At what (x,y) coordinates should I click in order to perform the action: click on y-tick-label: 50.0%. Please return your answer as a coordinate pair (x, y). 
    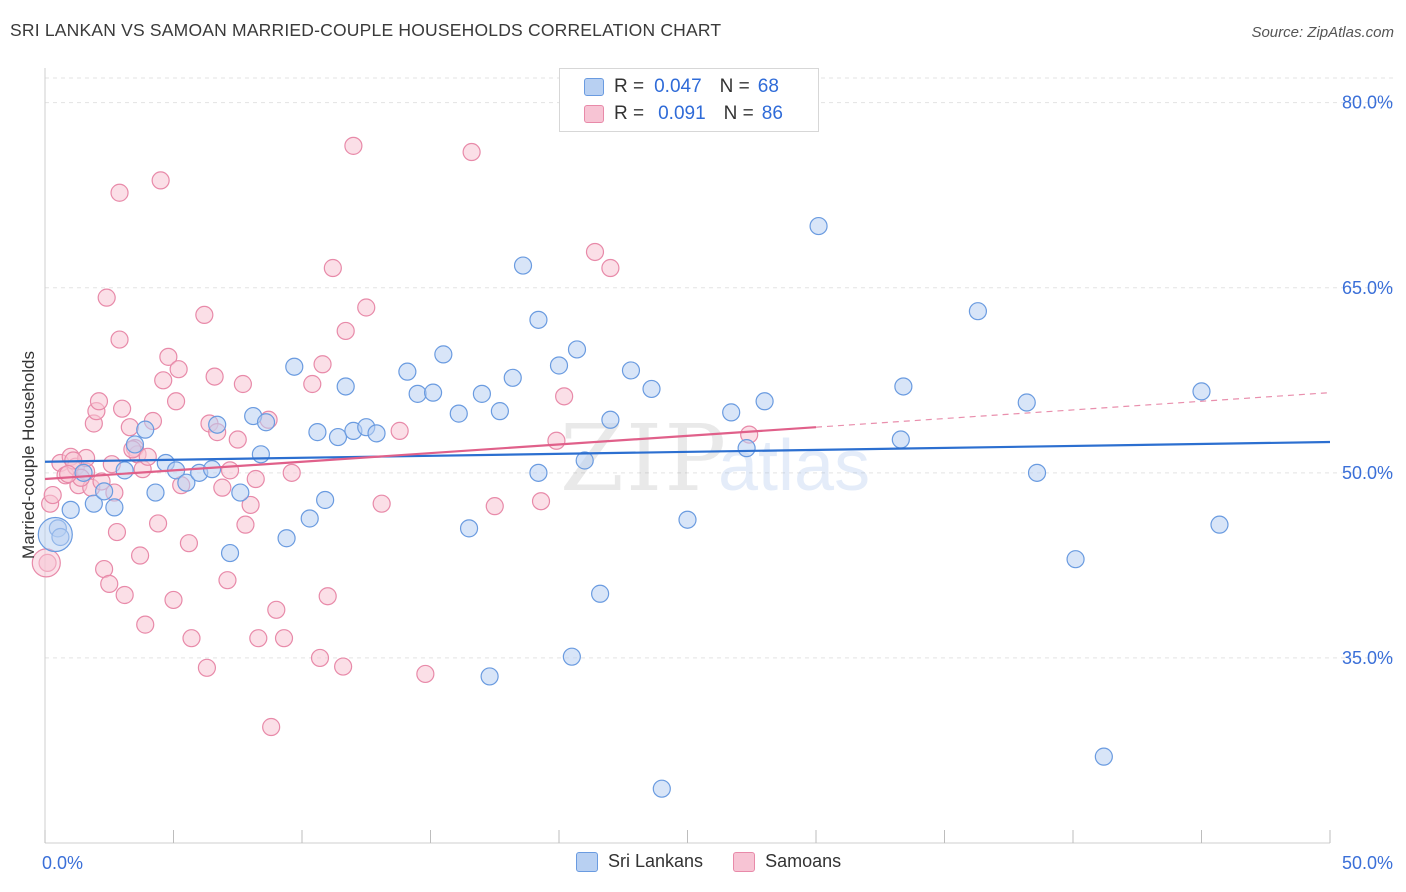
    Looking at the image, I should click on (1367, 473).